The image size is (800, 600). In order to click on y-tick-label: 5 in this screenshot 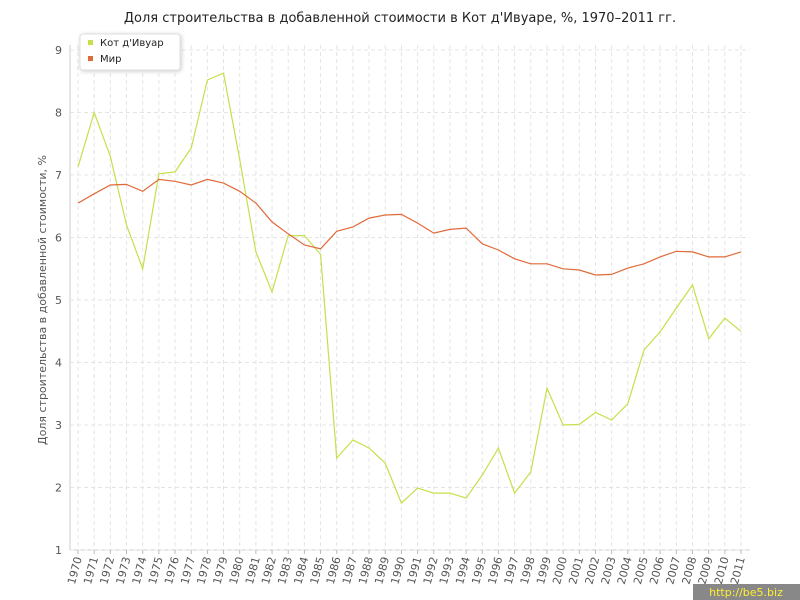, I will do `click(58, 300)`.